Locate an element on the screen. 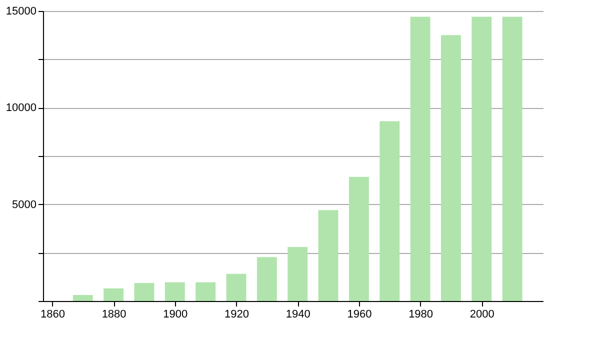 The height and width of the screenshot is (350, 600). y-tick-label: 10000 is located at coordinates (21, 108).